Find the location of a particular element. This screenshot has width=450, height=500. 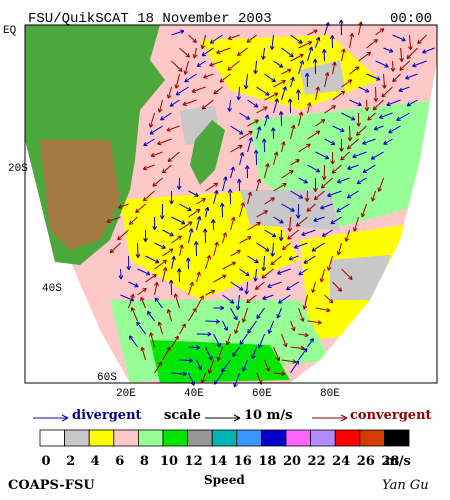

lon-label: 80E is located at coordinates (330, 394).